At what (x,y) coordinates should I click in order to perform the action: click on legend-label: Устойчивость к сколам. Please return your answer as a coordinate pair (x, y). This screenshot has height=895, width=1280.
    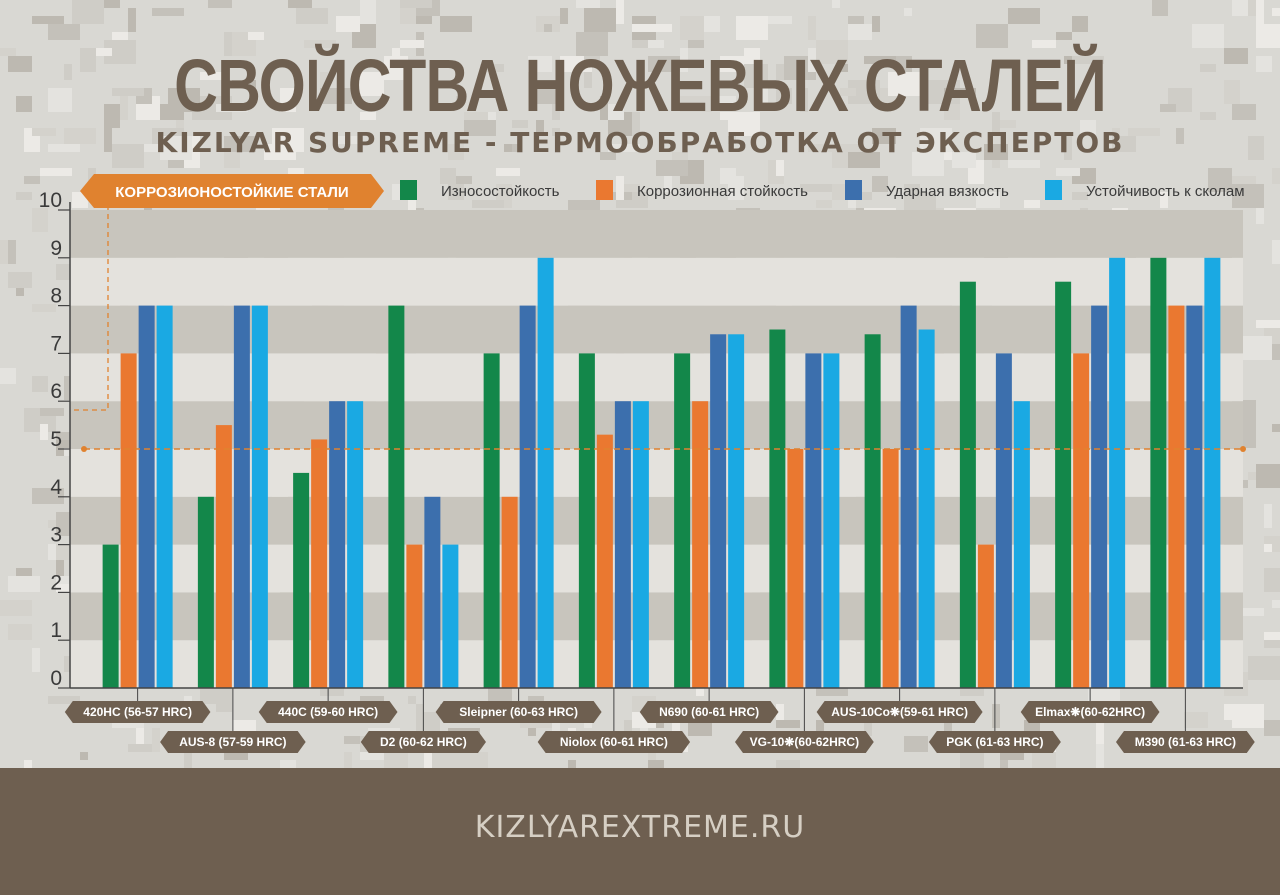
    Looking at the image, I should click on (1165, 191).